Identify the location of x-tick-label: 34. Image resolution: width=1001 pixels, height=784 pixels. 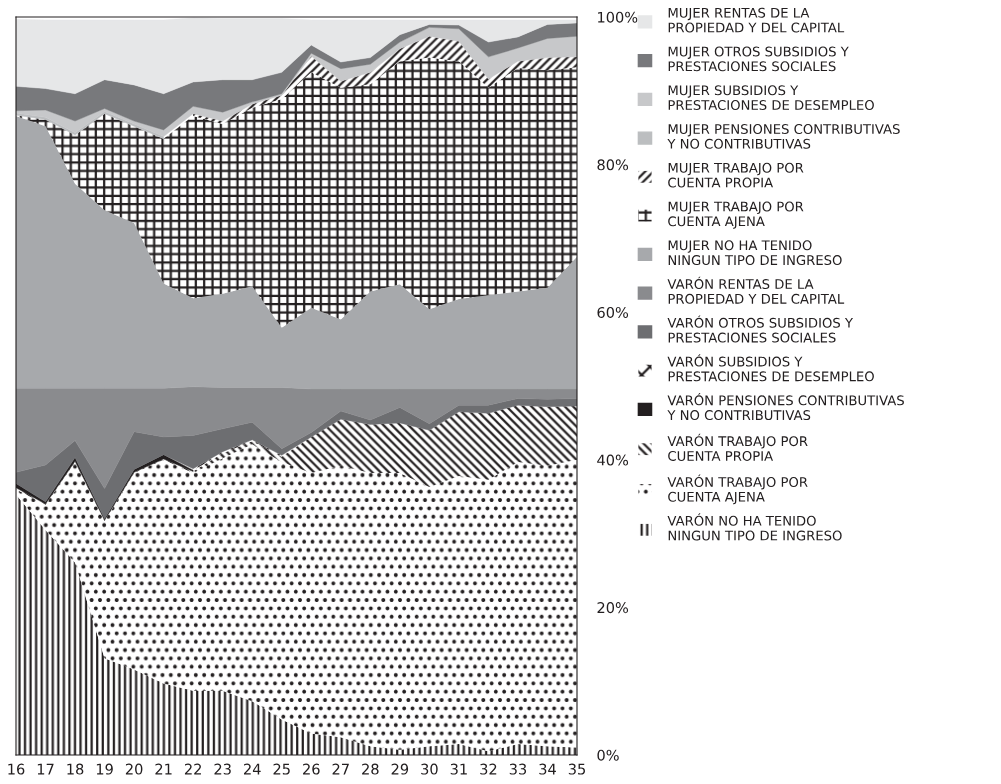
(547, 769).